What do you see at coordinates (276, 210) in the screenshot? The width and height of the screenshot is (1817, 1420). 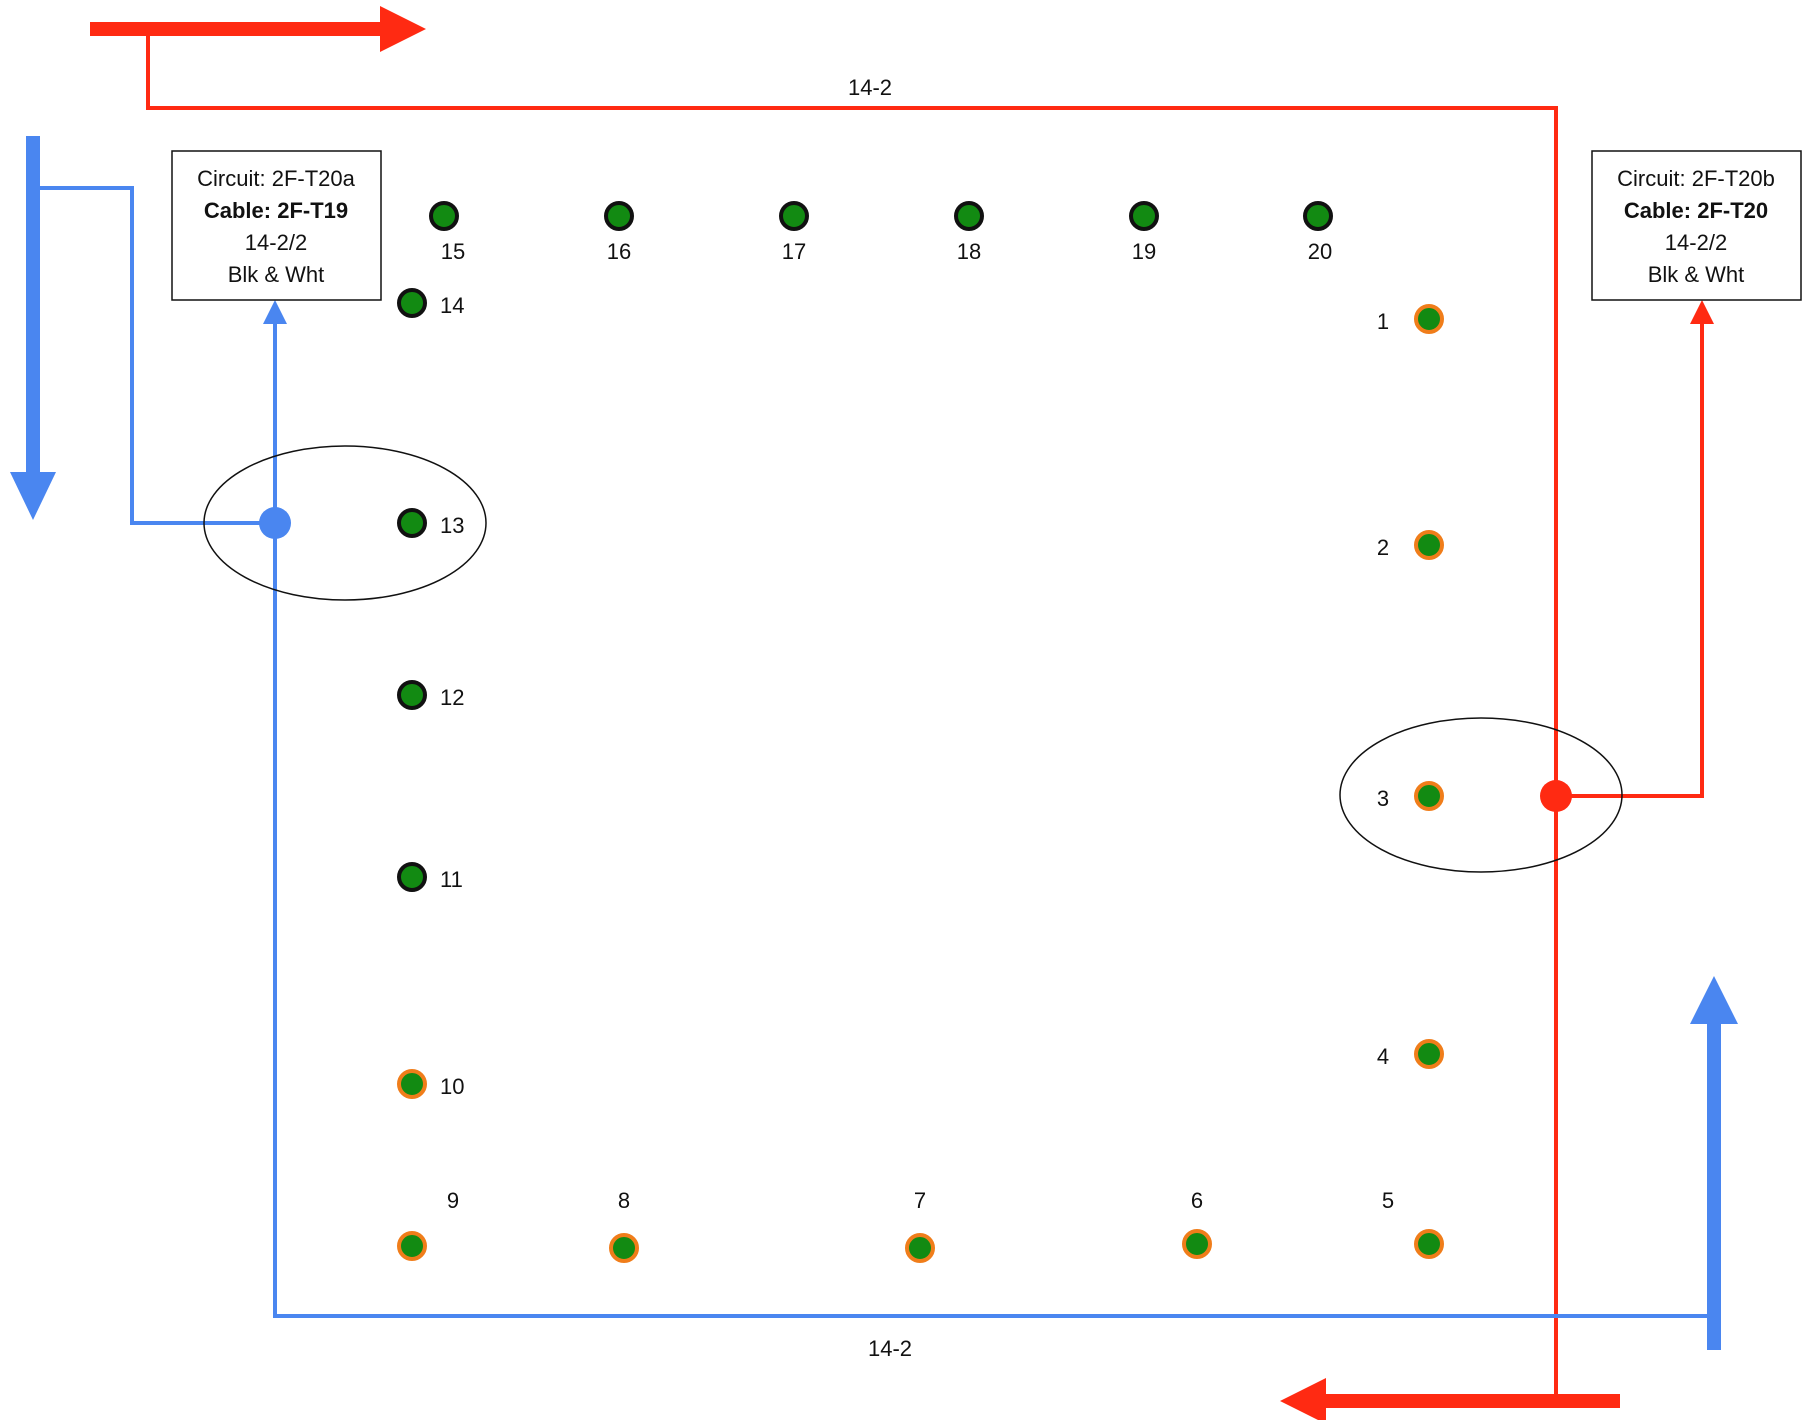 I see `info-box-left-cable: Cable: 2F-T19` at bounding box center [276, 210].